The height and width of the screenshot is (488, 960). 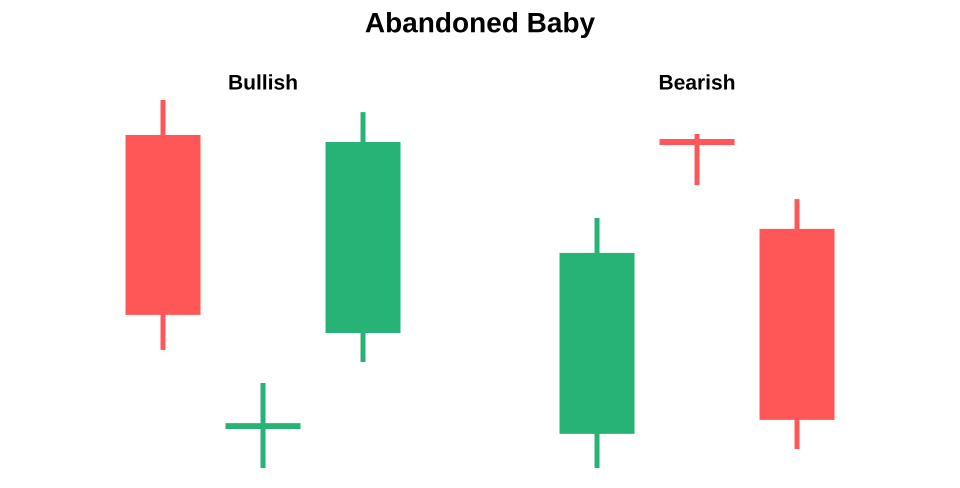 What do you see at coordinates (263, 82) in the screenshot?
I see `chart-subtitle: Bullish` at bounding box center [263, 82].